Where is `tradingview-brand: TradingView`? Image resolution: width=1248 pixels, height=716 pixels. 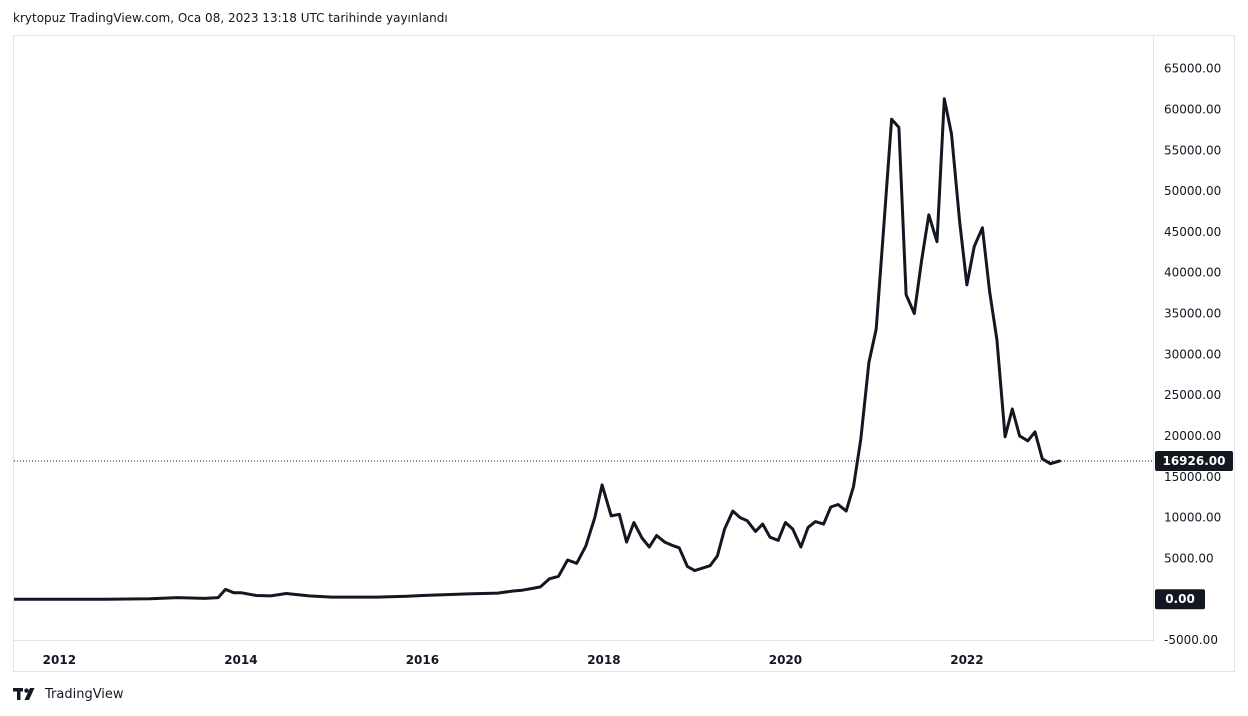 tradingview-brand: TradingView is located at coordinates (68, 694).